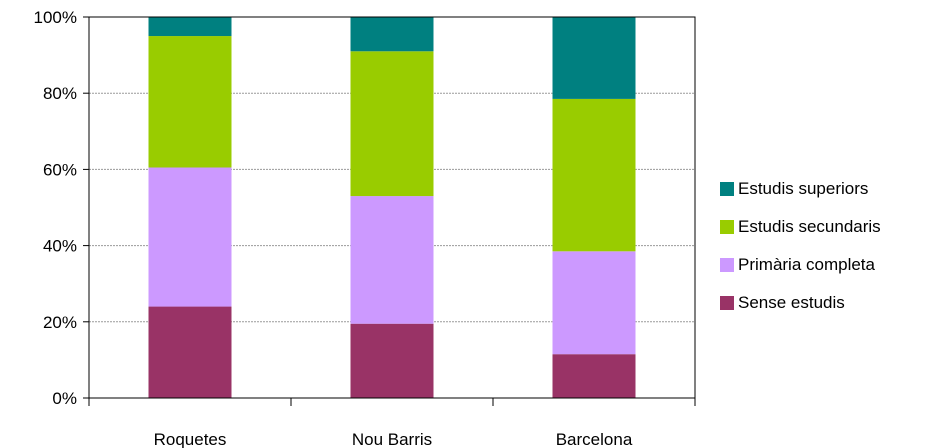 This screenshot has height=448, width=946. What do you see at coordinates (60, 322) in the screenshot?
I see `y-tick-label: 20%` at bounding box center [60, 322].